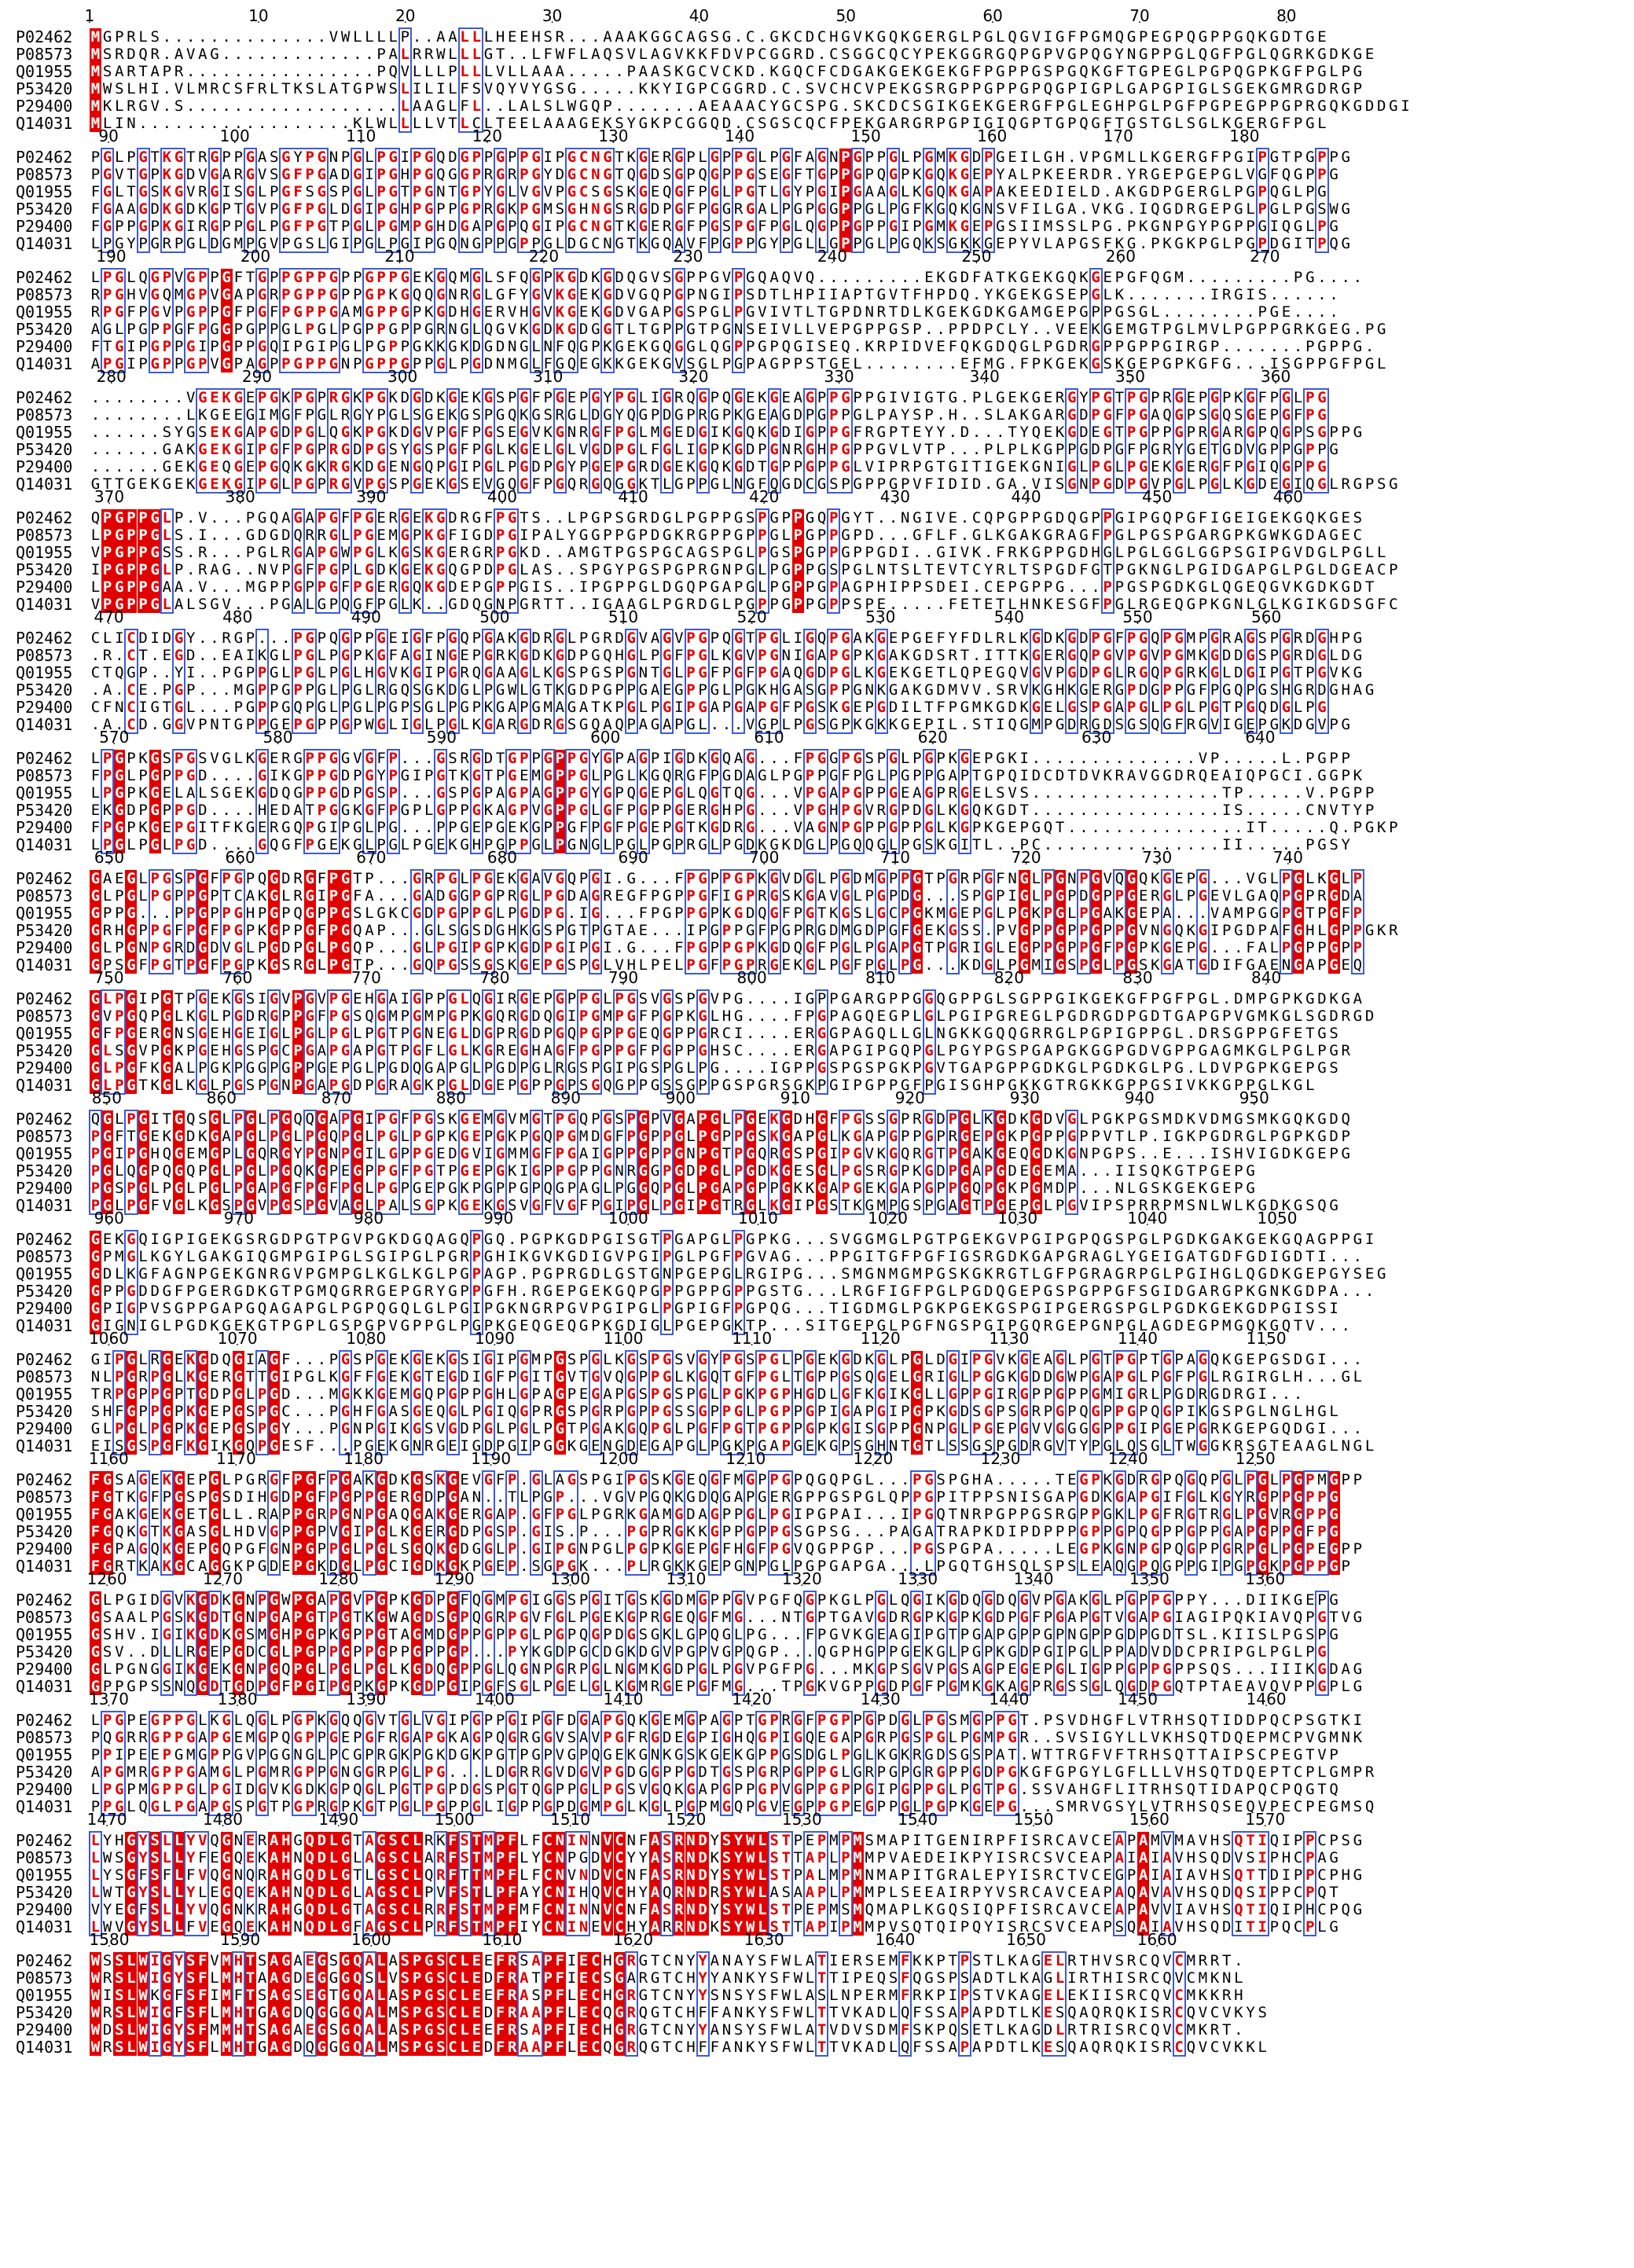 Image resolution: width=1634 pixels, height=2268 pixels. Describe the element at coordinates (595, 759) in the screenshot. I see `residue: Y` at that location.